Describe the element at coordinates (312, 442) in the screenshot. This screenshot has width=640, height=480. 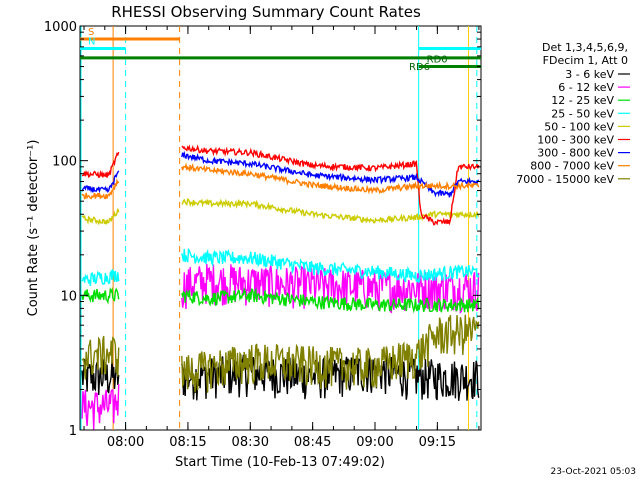
I see `x-tick-label: 08:45` at that location.